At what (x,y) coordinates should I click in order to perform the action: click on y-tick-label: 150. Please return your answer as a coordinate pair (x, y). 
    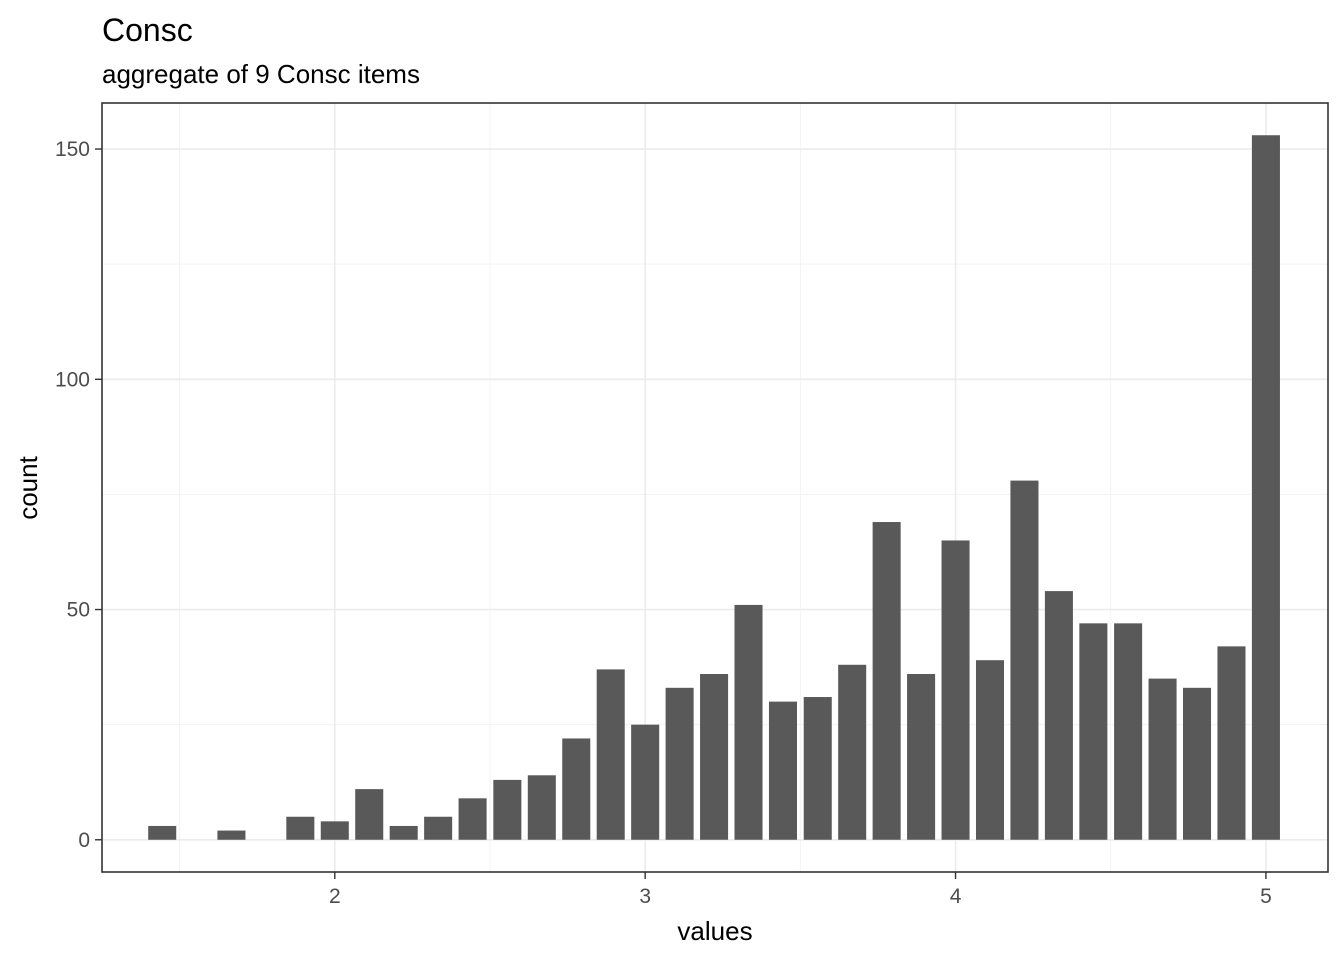
    Looking at the image, I should click on (72, 149).